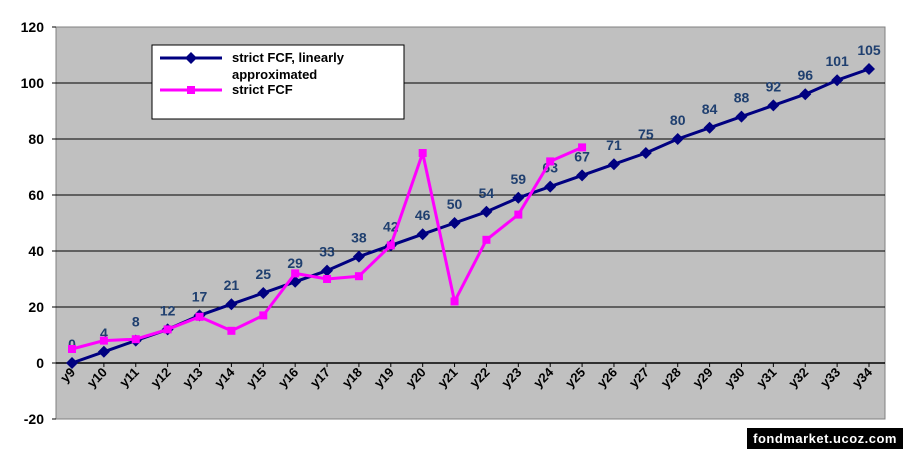 The image size is (909, 455). What do you see at coordinates (33, 27) in the screenshot?
I see `y-tick-label: 120` at bounding box center [33, 27].